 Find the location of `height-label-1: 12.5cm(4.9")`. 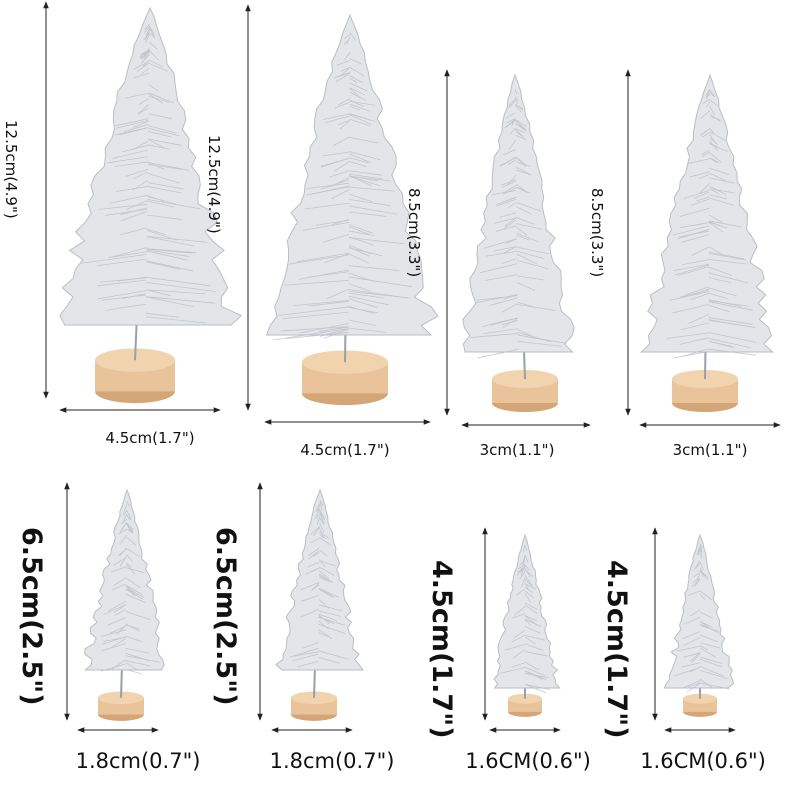

height-label-1: 12.5cm(4.9") is located at coordinates (11, 169).